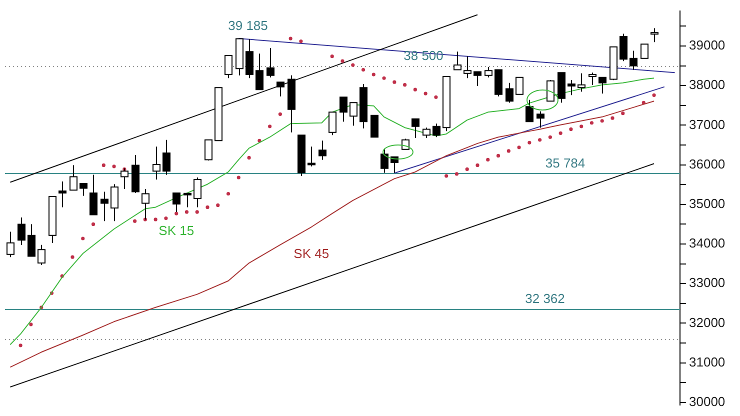 Image resolution: width=740 pixels, height=416 pixels. I want to click on y-tick-label: 35000, so click(707, 204).